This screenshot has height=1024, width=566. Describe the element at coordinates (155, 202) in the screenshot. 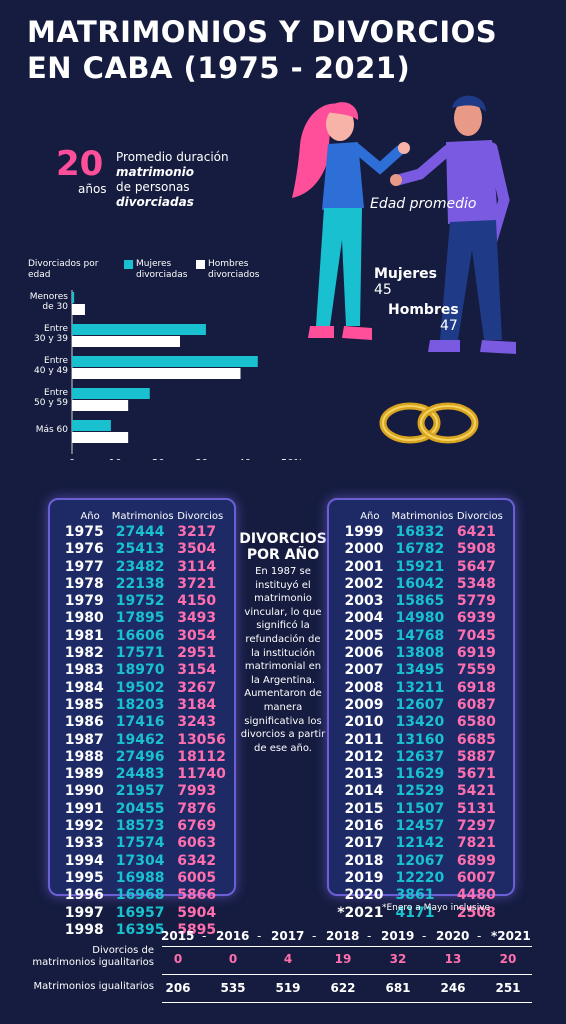

I see `avg-duration-line4: divorciadas` at that location.